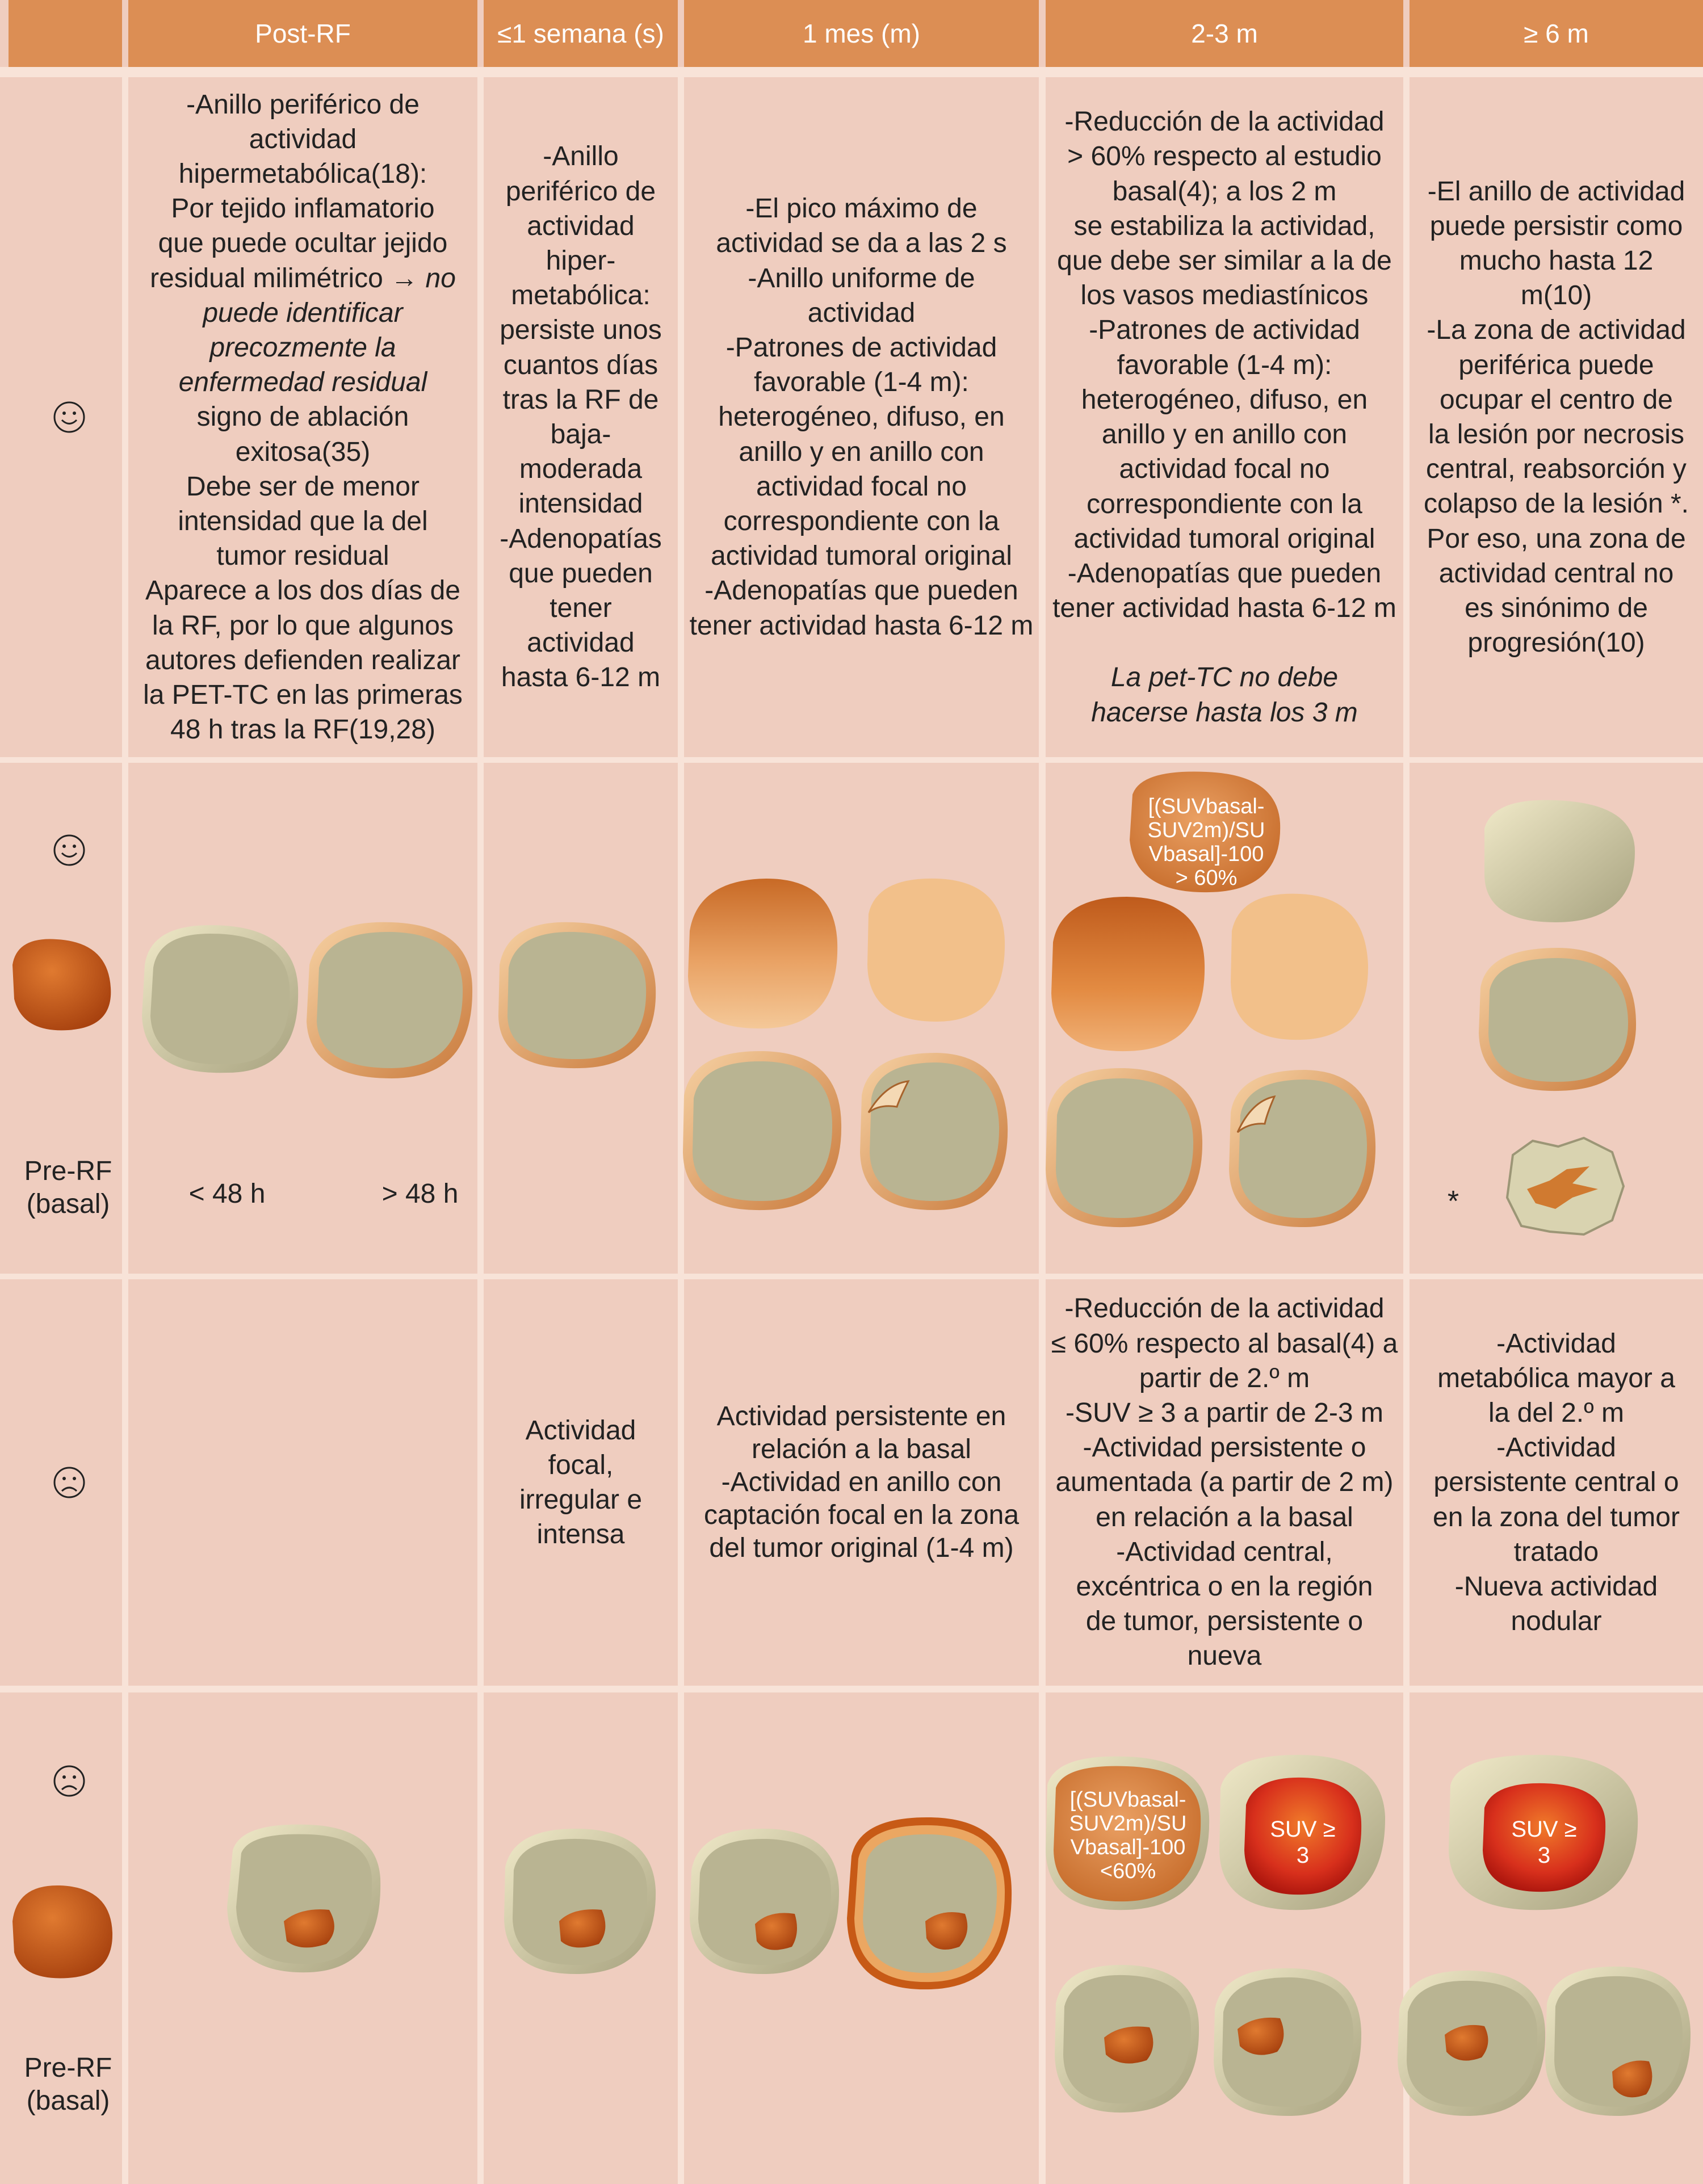  I want to click on text-line: tratado, so click(1556, 1551).